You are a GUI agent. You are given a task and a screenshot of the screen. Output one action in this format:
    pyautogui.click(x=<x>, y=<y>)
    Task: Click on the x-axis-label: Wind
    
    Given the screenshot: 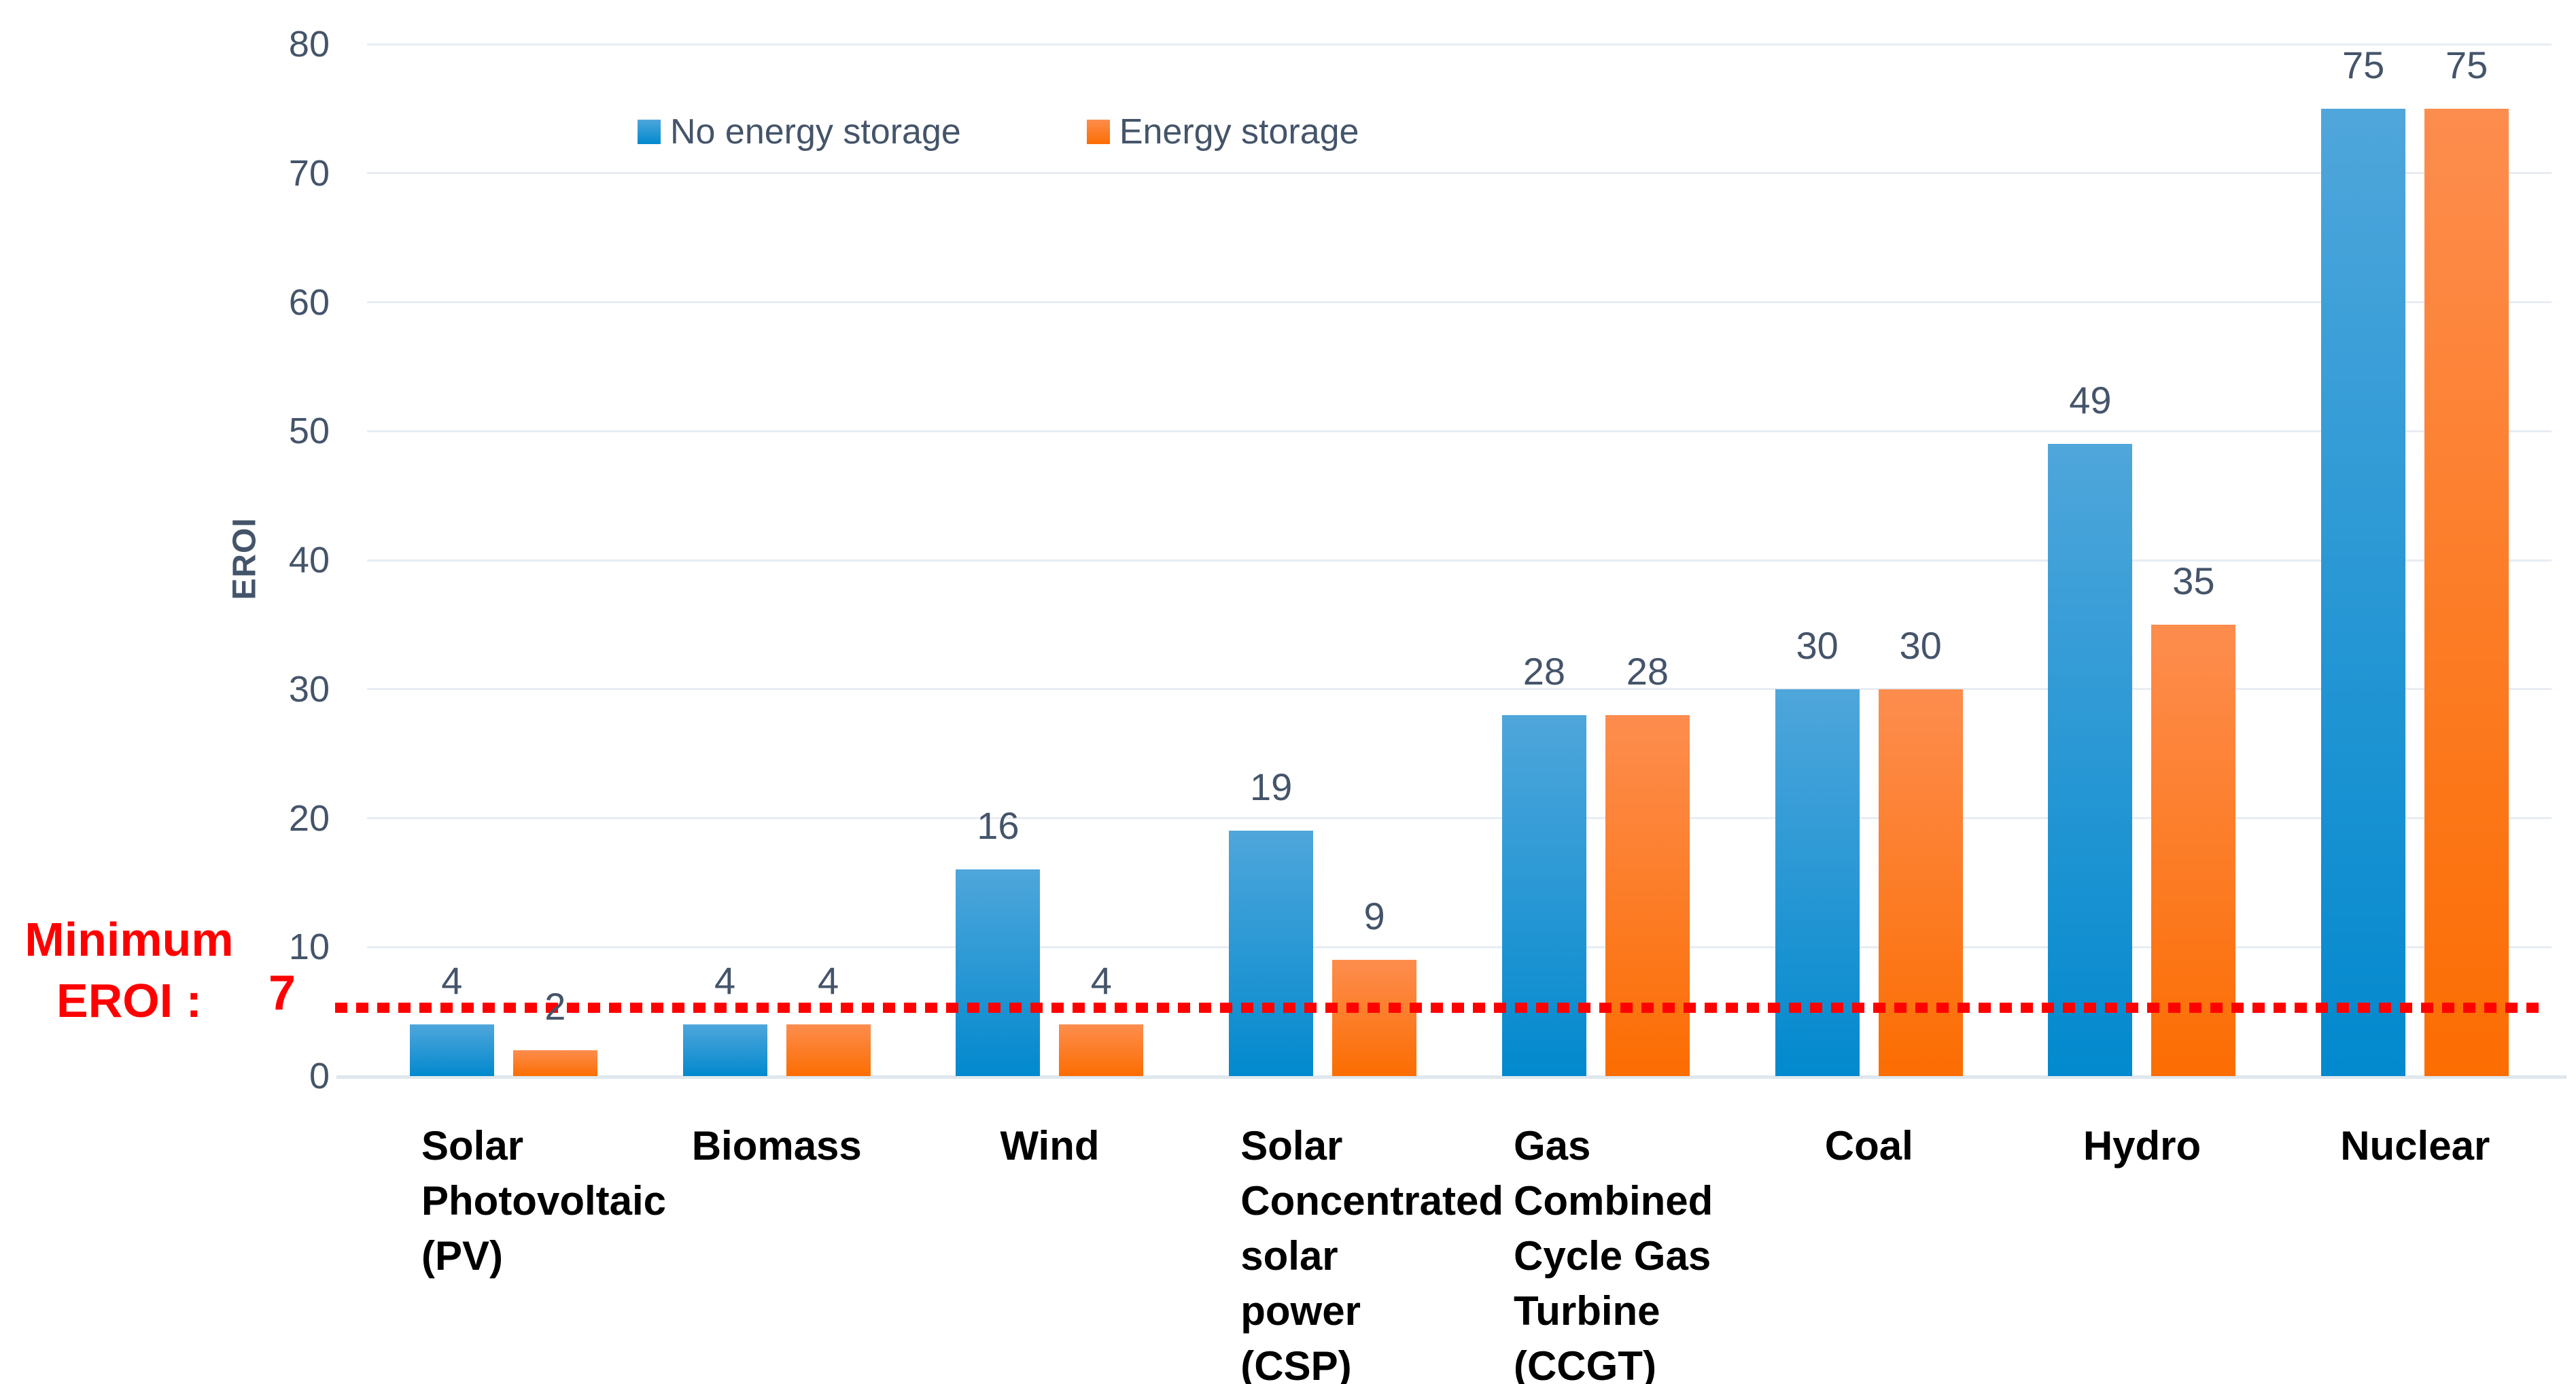 What is the action you would take?
    pyautogui.click(x=1050, y=1146)
    